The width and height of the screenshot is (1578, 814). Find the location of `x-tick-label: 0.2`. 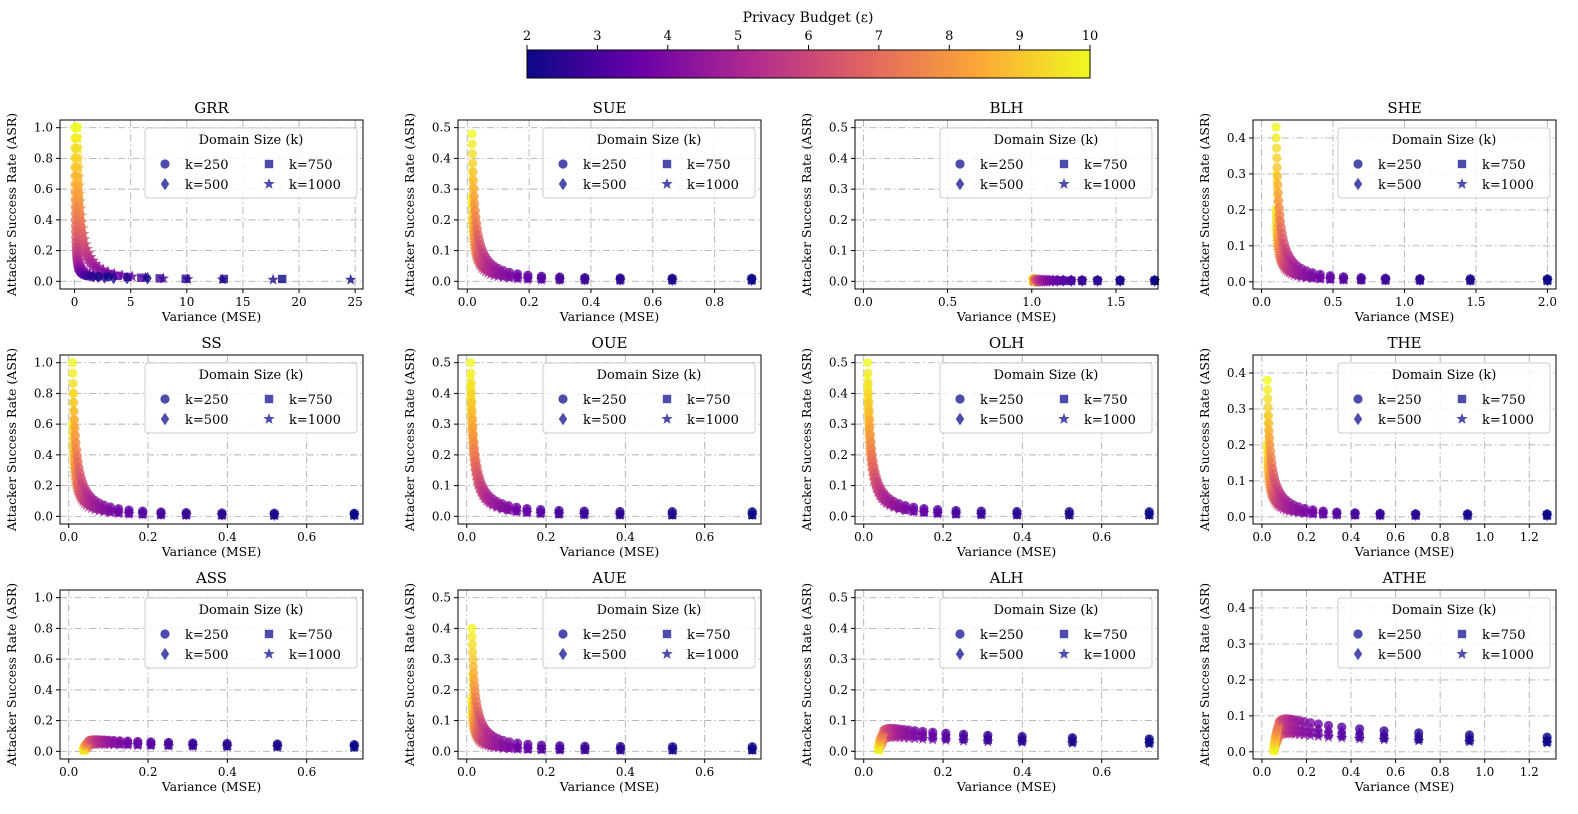

x-tick-label: 0.2 is located at coordinates (1306, 537).